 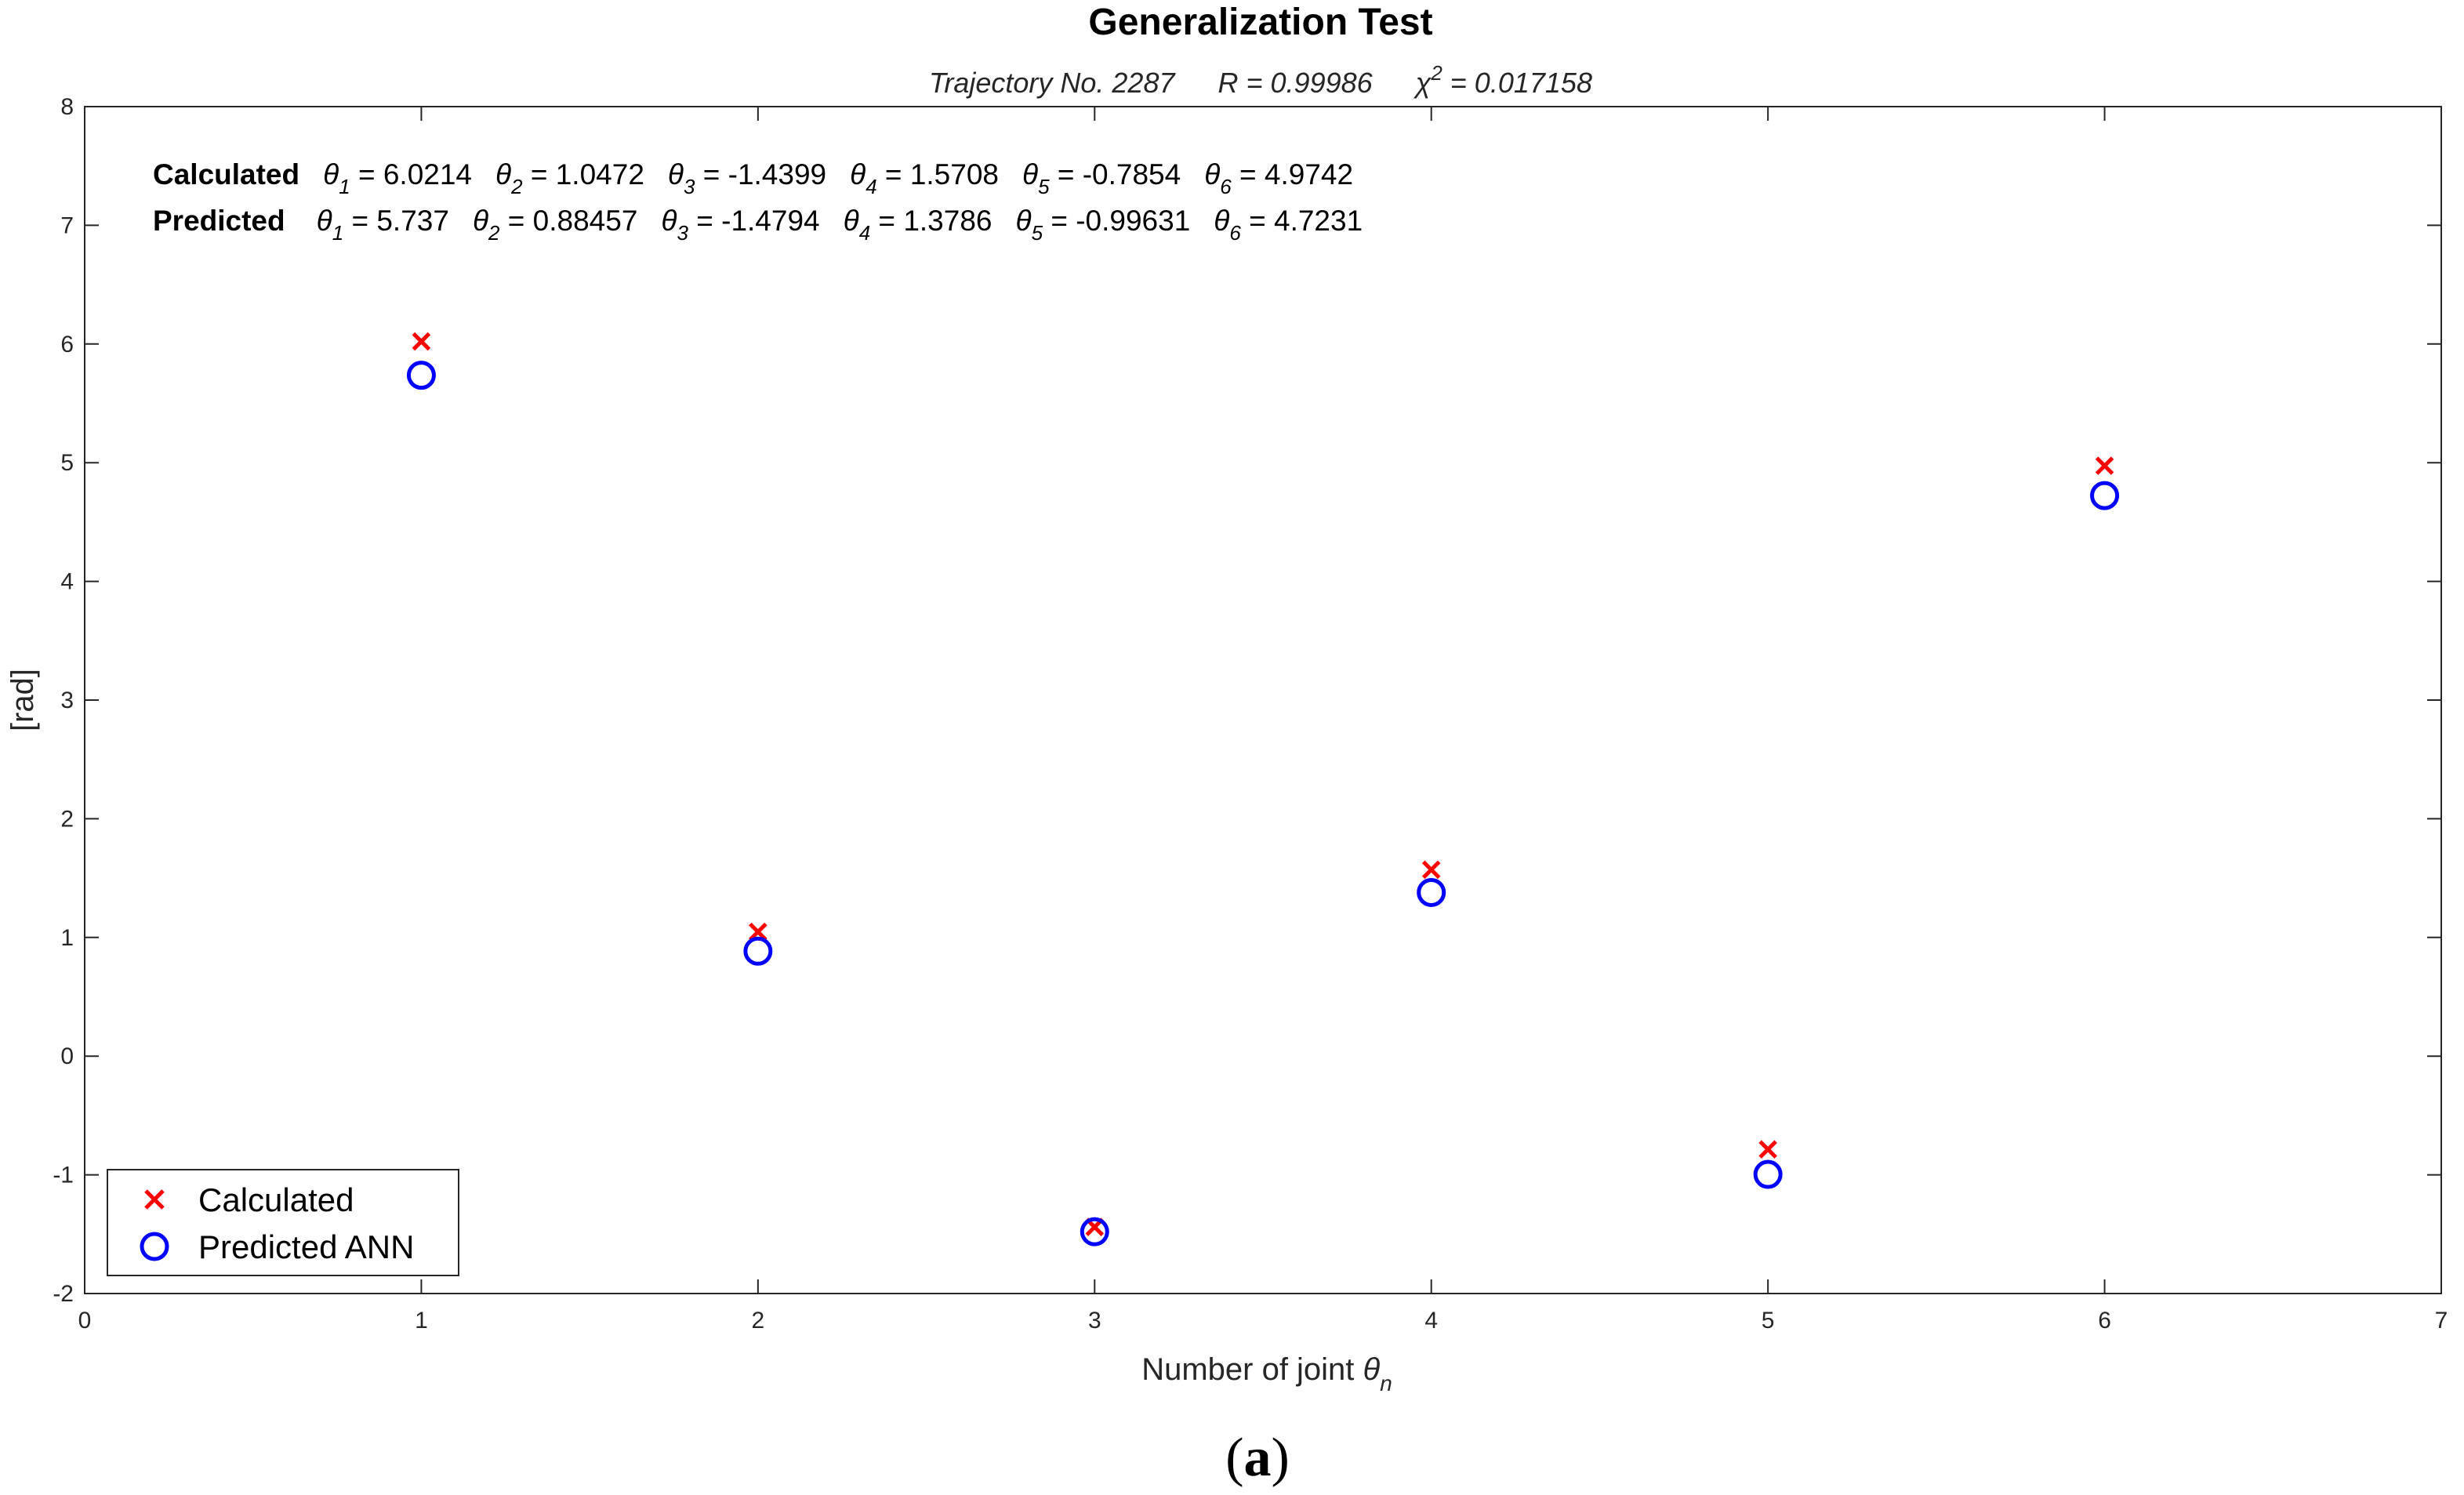 What do you see at coordinates (754, 221) in the screenshot?
I see `annotation-value: = -1.4794` at bounding box center [754, 221].